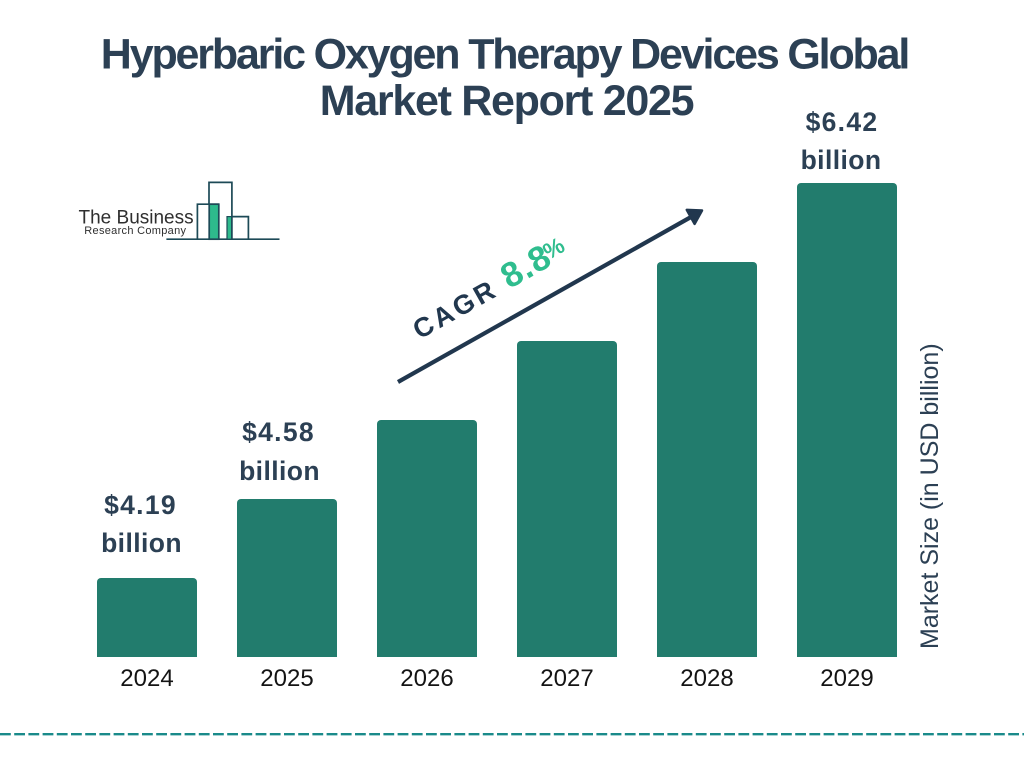  Describe the element at coordinates (146, 678) in the screenshot. I see `svg-text: 2024` at that location.